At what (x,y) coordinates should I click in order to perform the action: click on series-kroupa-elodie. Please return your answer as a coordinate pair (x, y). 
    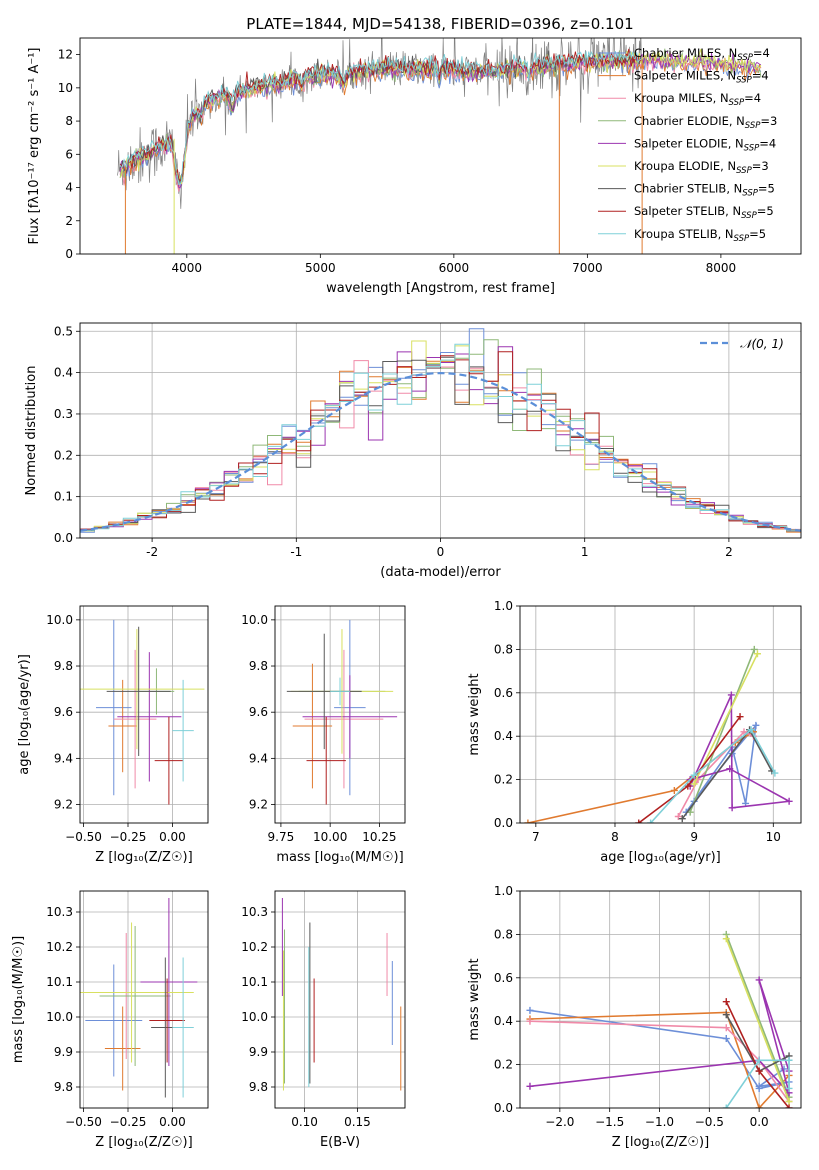
    Looking at the image, I should click on (757, 1020).